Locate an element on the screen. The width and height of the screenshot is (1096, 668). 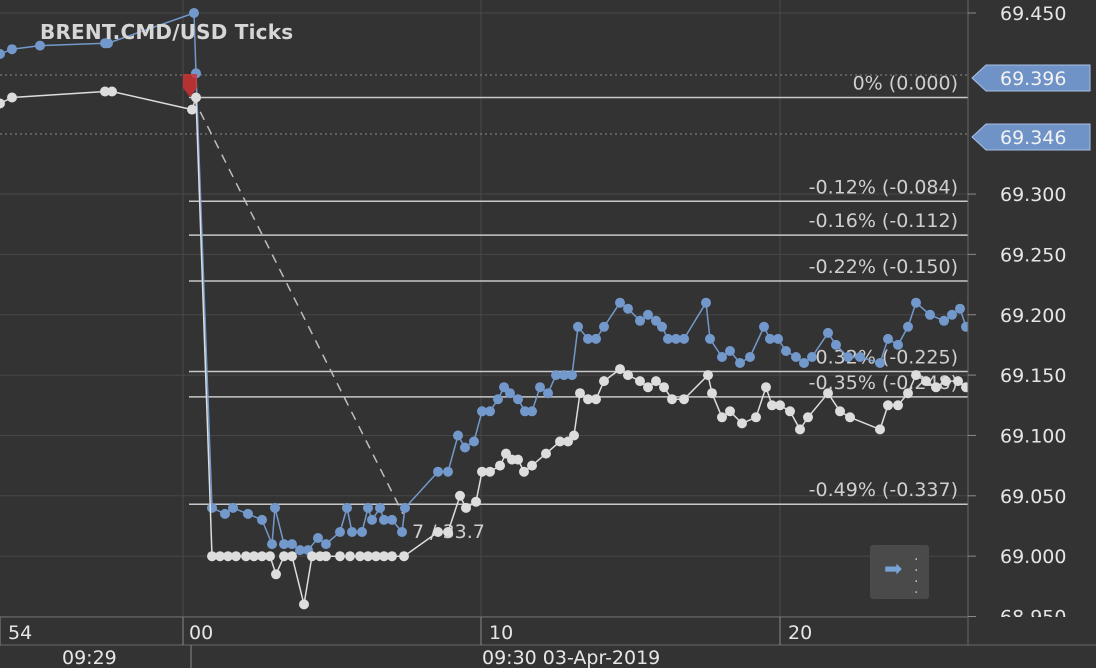
fib-level-label: -0.32% (-0.225) is located at coordinates (883, 357).